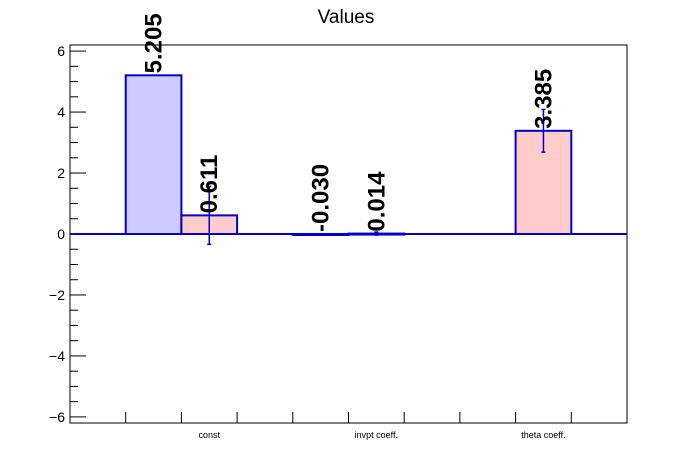 This screenshot has height=472, width=696. What do you see at coordinates (57, 417) in the screenshot?
I see `y-tick-label: −6` at bounding box center [57, 417].